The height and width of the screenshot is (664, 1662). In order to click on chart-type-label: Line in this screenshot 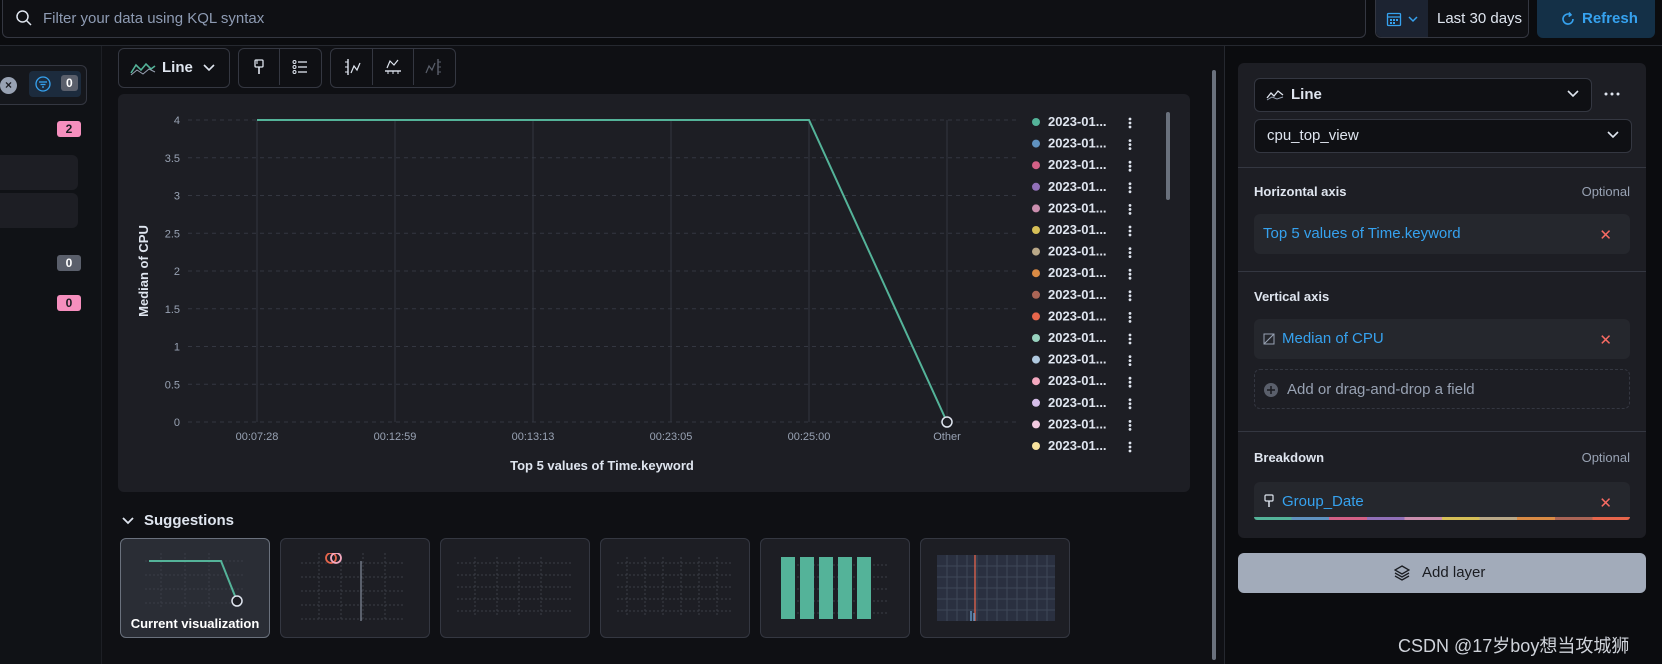, I will do `click(177, 67)`.